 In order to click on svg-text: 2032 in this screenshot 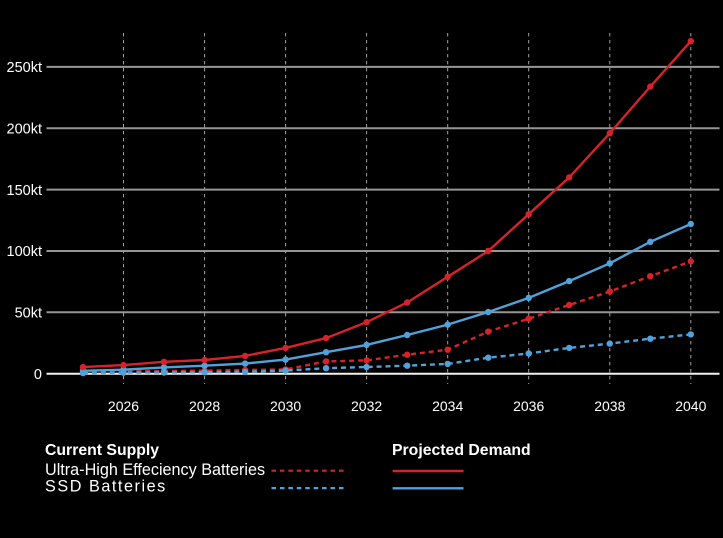, I will do `click(366, 406)`.